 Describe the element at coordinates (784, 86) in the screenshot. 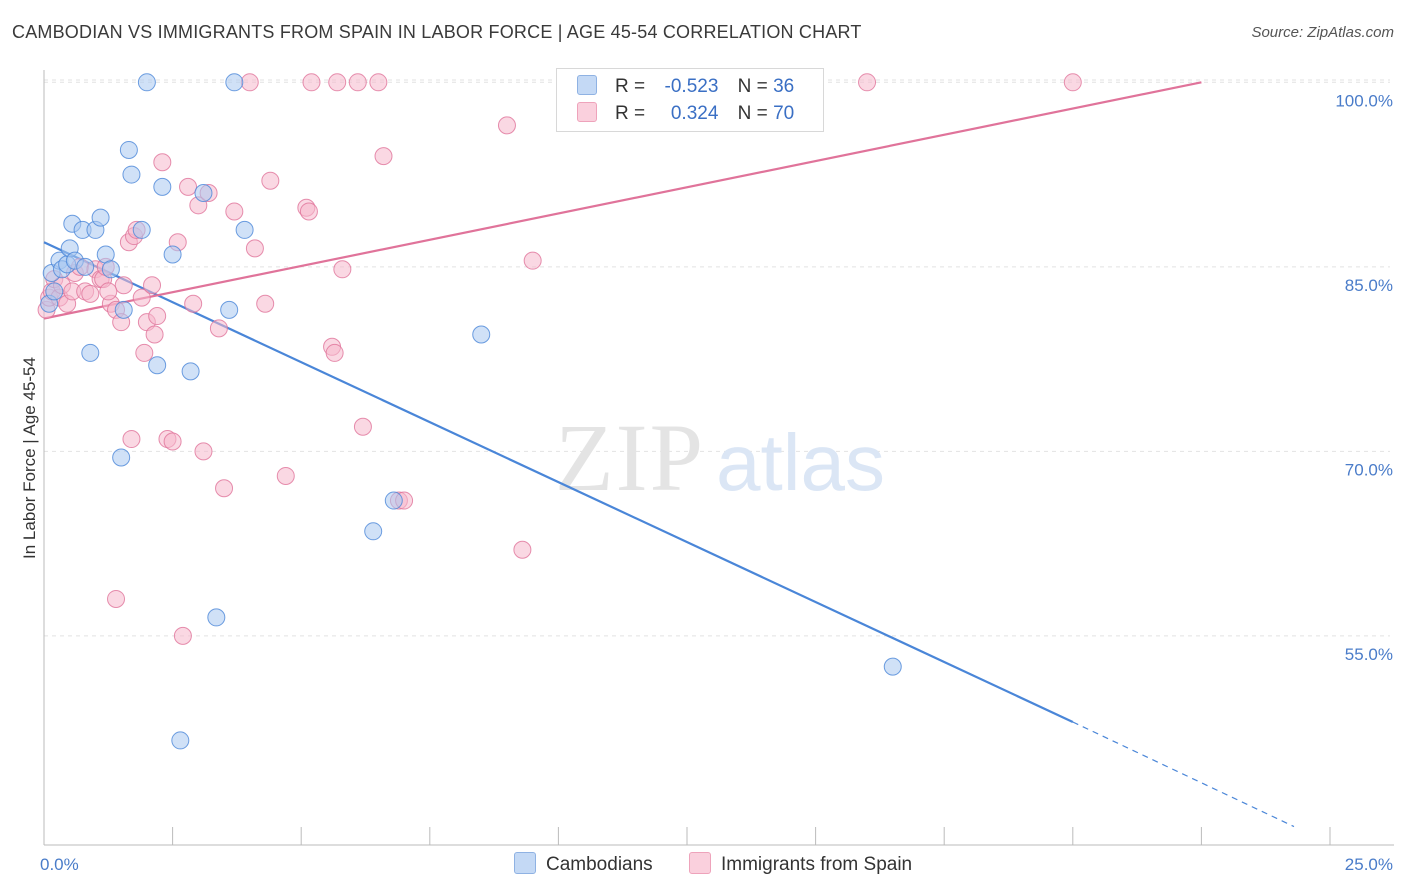

I see `legend-n-value: 36` at that location.